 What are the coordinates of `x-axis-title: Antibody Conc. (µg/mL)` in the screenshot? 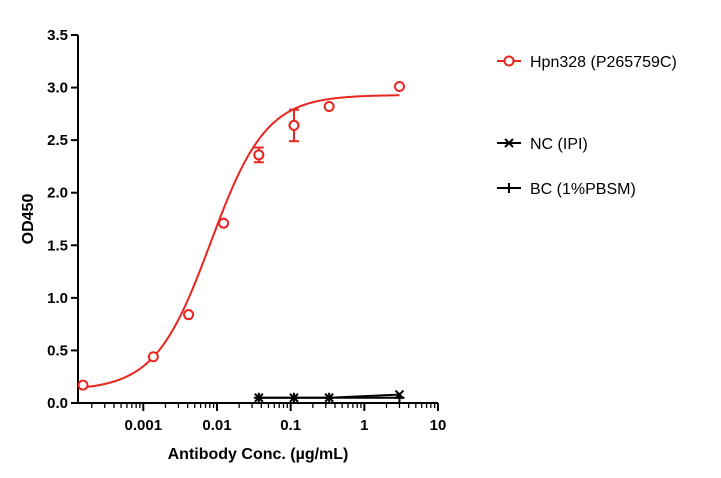 It's located at (258, 454).